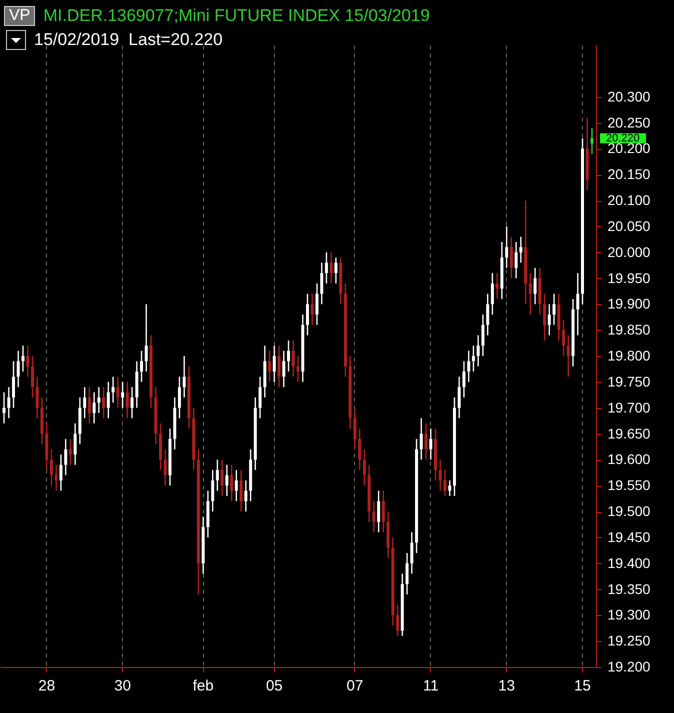 This screenshot has height=713, width=674. Describe the element at coordinates (629, 174) in the screenshot. I see `y-tick-label: 20.150` at that location.